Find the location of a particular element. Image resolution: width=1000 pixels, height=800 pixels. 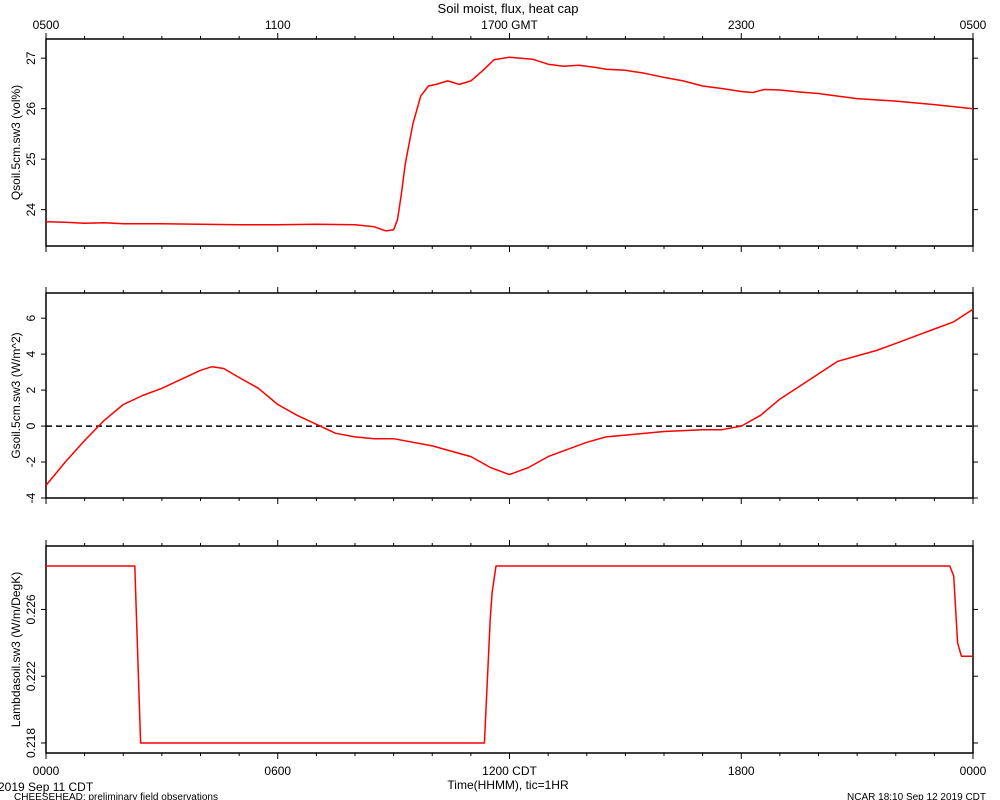

footer-stamp: NCAR 18:10 Sep 12 2019 CDT is located at coordinates (916, 796).